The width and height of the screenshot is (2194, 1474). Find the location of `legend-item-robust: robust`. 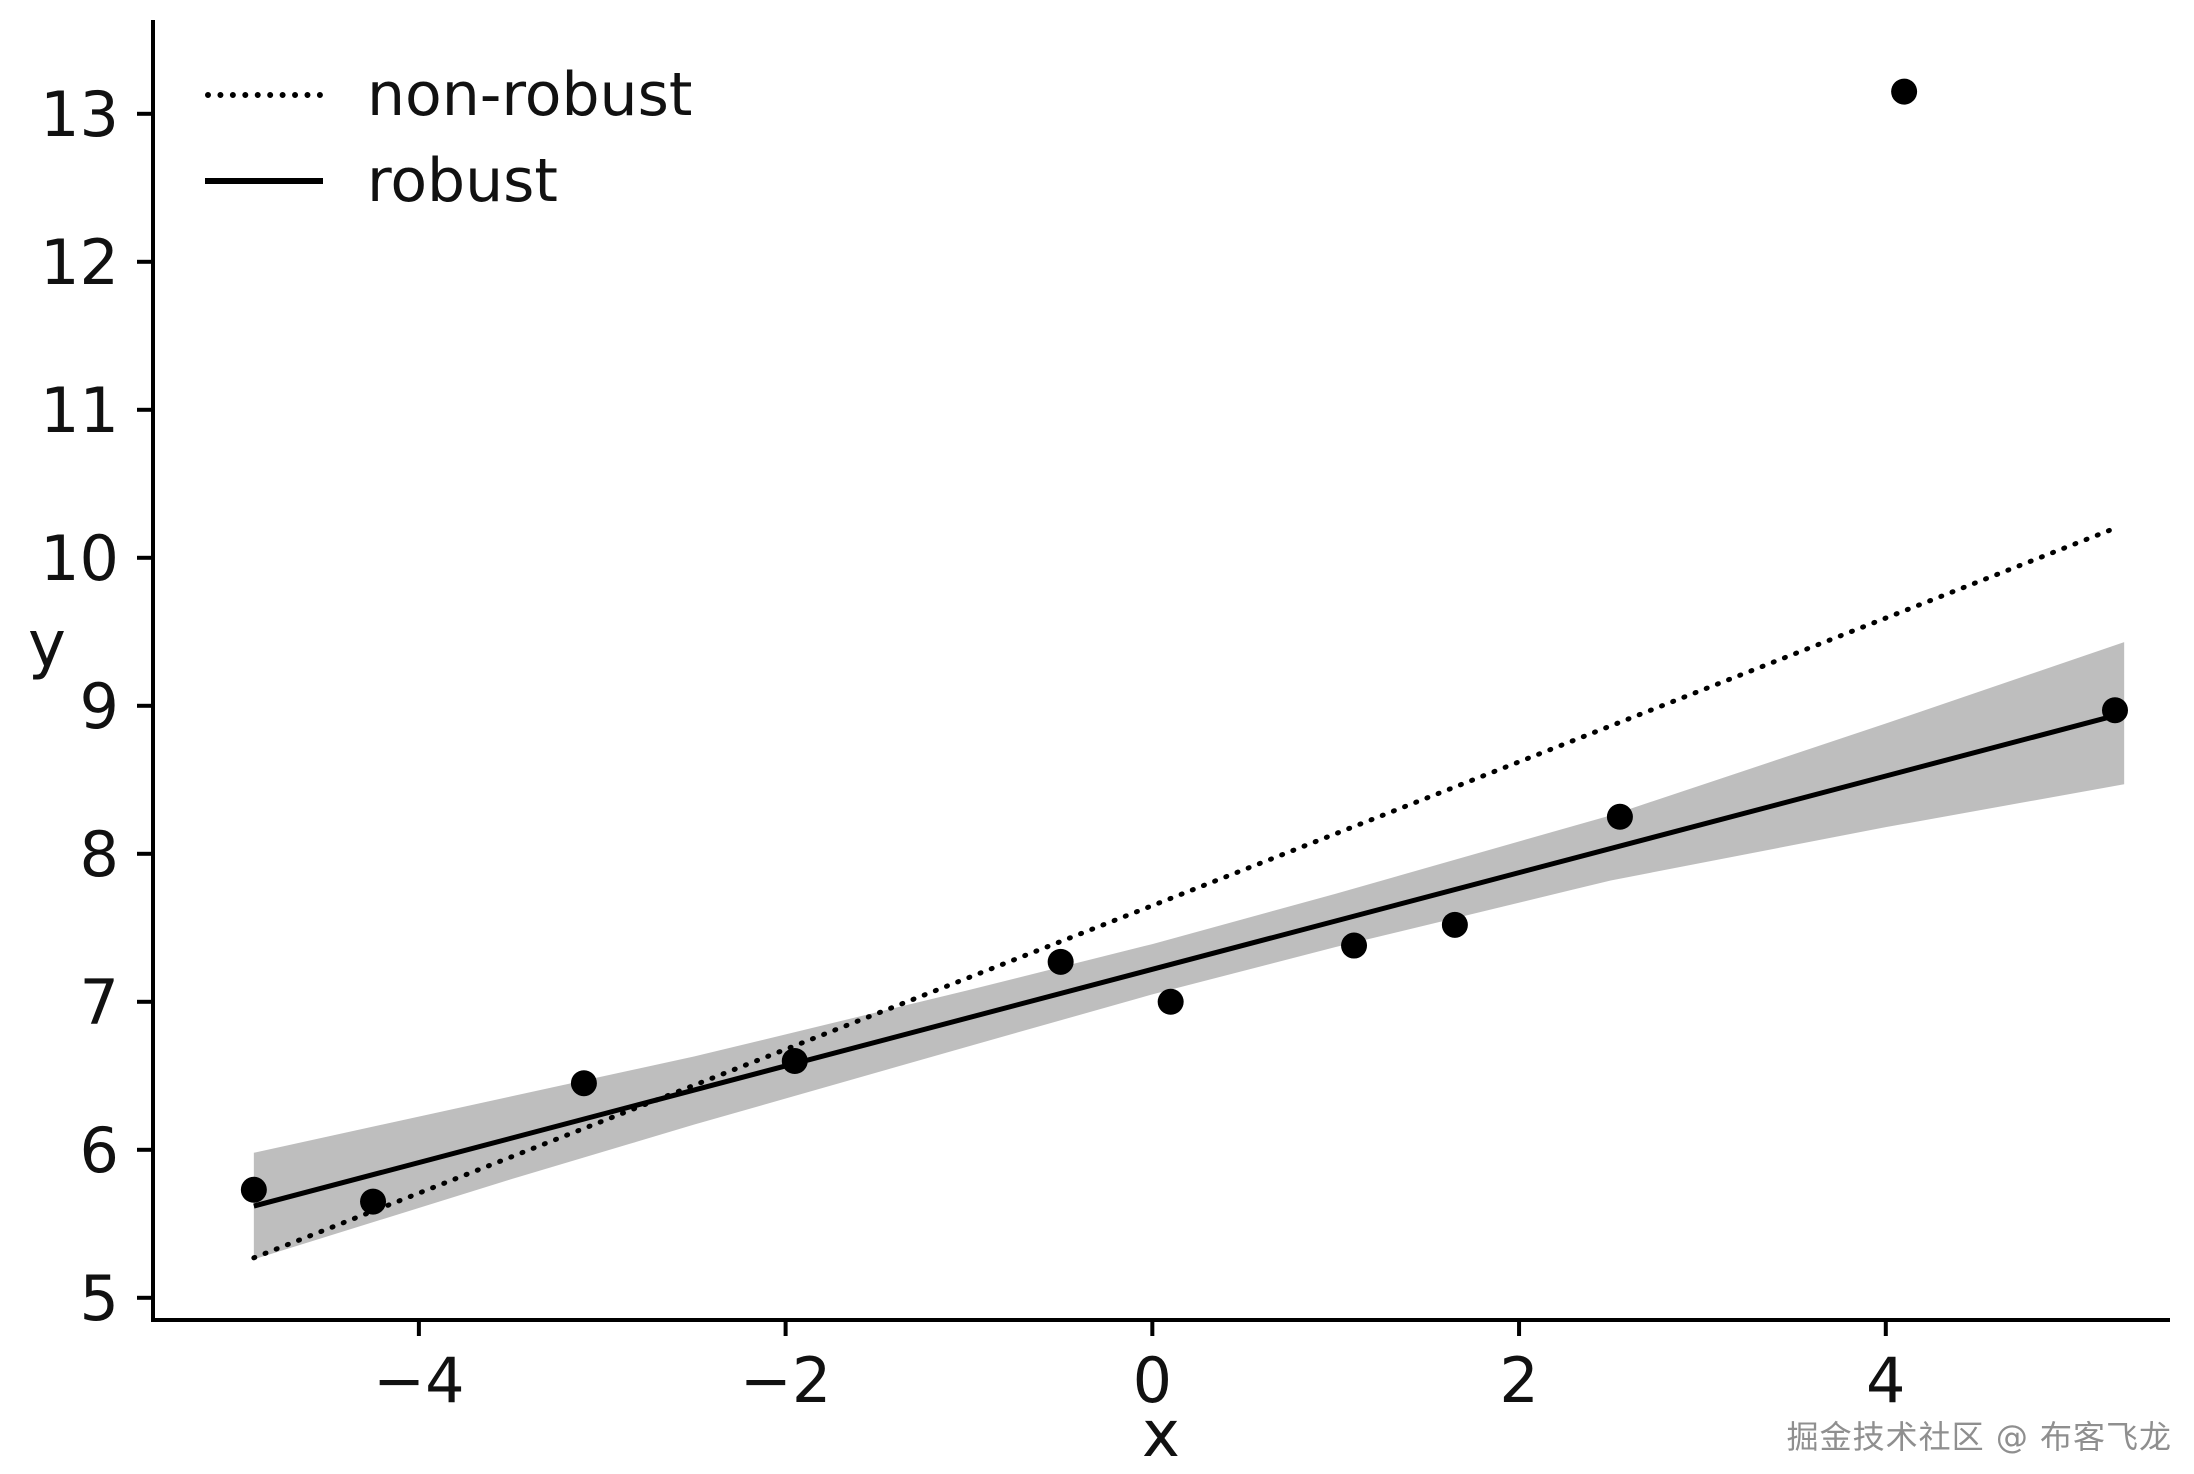

legend-item-robust: robust is located at coordinates (448, 181).